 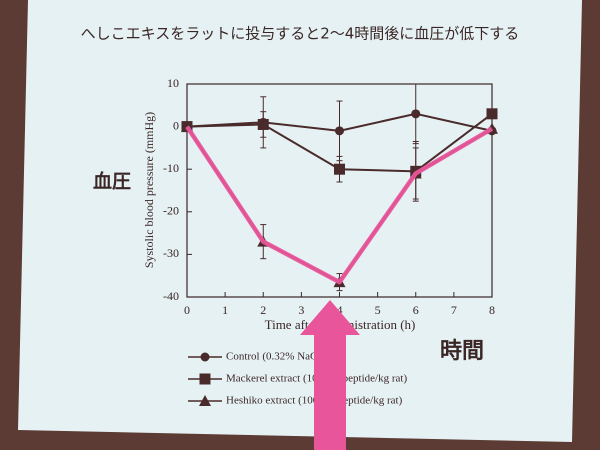 What do you see at coordinates (492, 310) in the screenshot?
I see `x-tick-label: 8` at bounding box center [492, 310].